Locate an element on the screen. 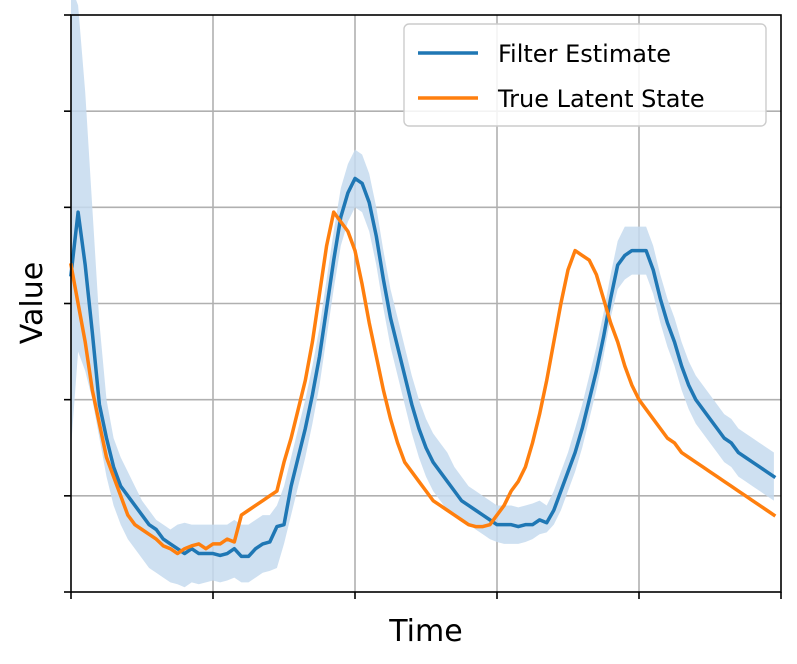 The image size is (797, 664). legend-label-filter-estimate: Filter Estimate is located at coordinates (584, 54).